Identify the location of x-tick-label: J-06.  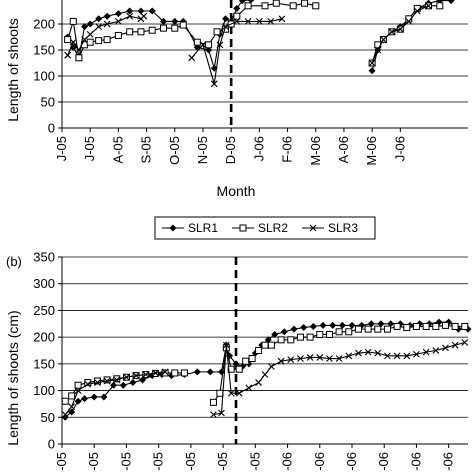
(399, 148).